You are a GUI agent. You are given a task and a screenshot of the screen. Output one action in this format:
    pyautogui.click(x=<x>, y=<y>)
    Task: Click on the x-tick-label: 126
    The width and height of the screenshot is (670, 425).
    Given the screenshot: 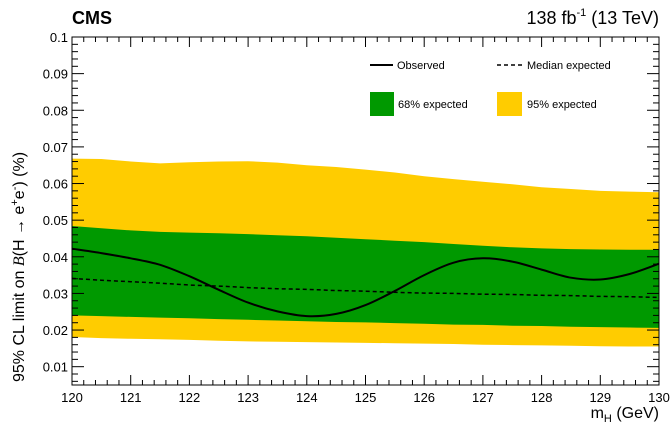 What is the action you would take?
    pyautogui.click(x=424, y=397)
    